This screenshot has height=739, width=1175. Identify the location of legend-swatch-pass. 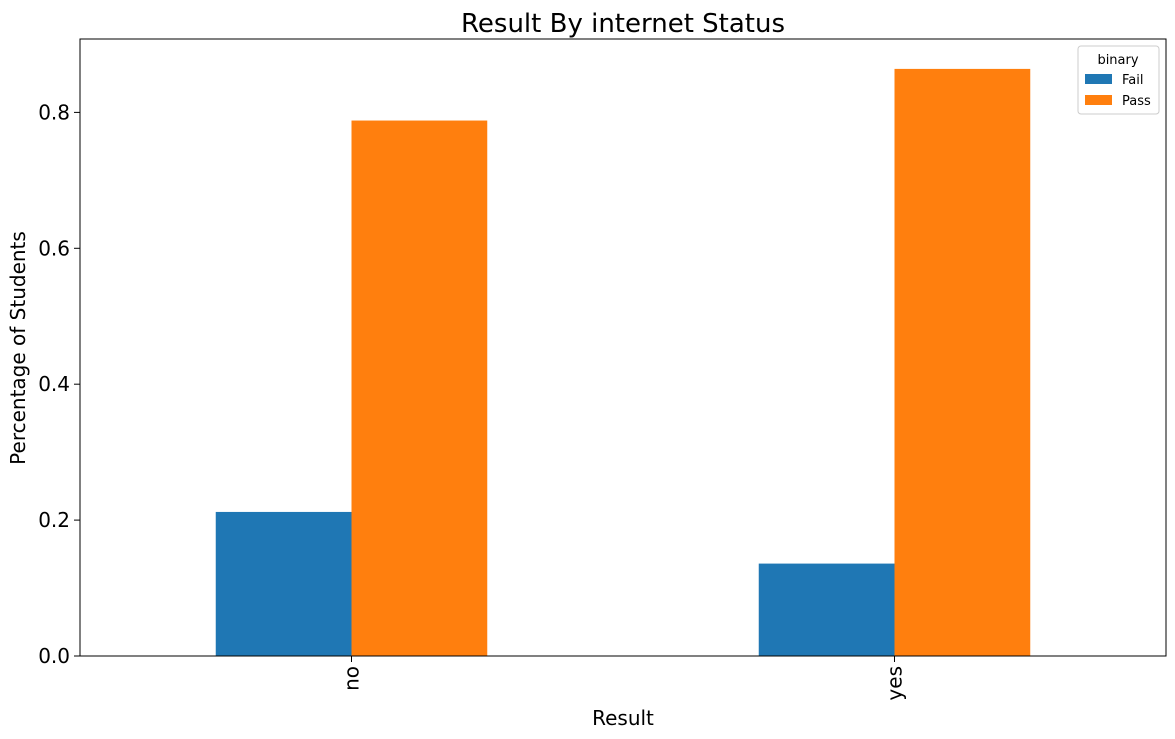
(1098, 100).